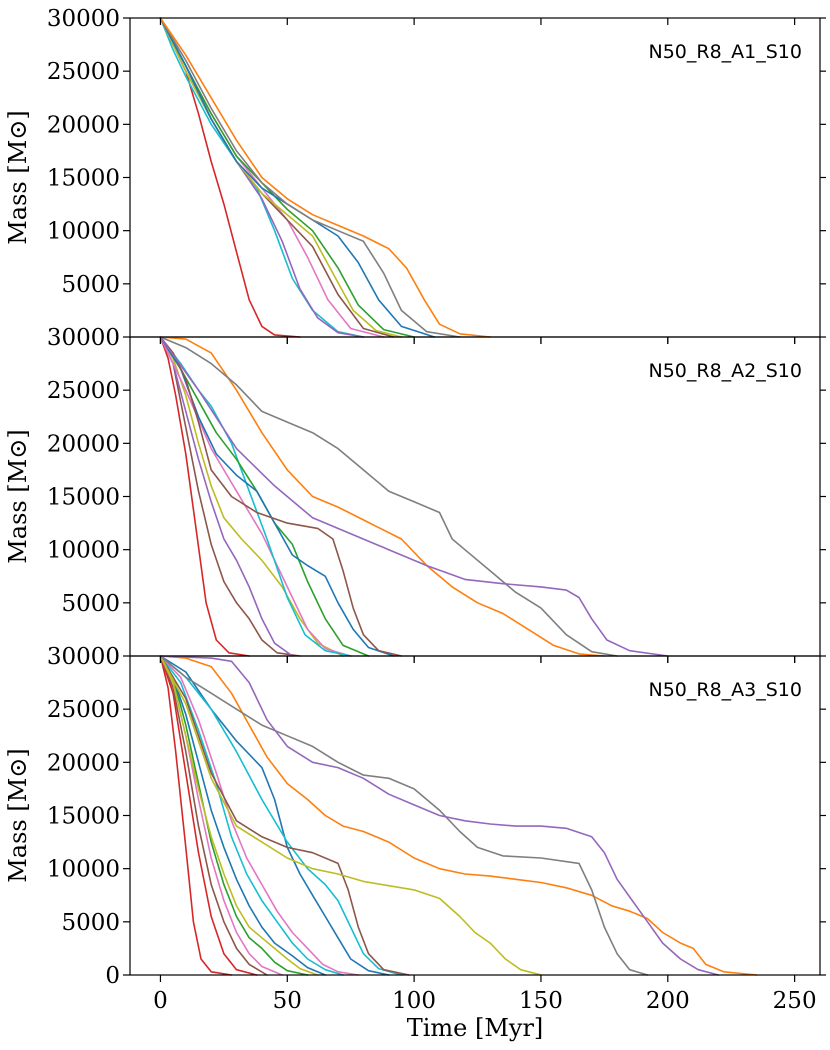  I want to click on x-axis-label: Time [Myr], so click(475, 1028).